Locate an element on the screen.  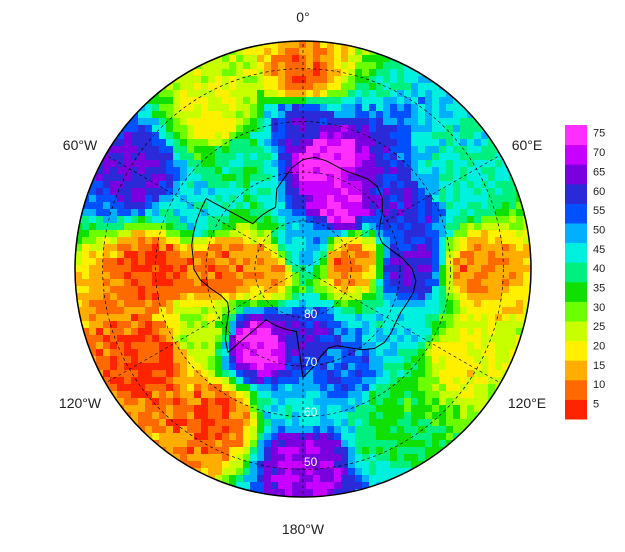
colorbar-swatch is located at coordinates (576, 350).